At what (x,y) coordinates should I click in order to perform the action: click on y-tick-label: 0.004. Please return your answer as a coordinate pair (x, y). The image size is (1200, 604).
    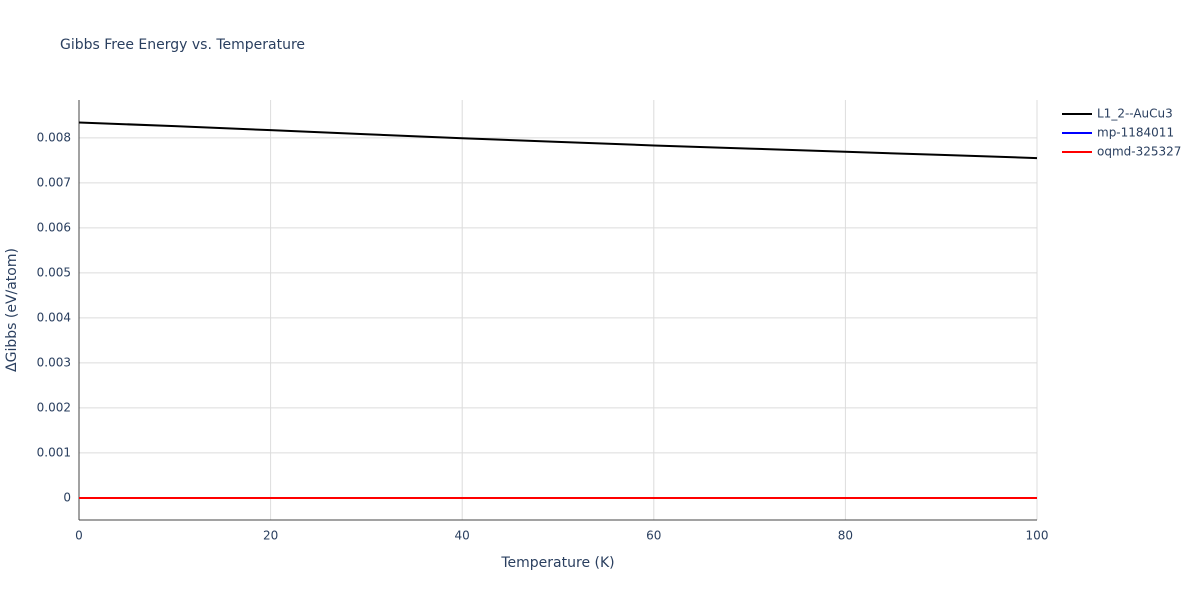
    Looking at the image, I should click on (54, 317).